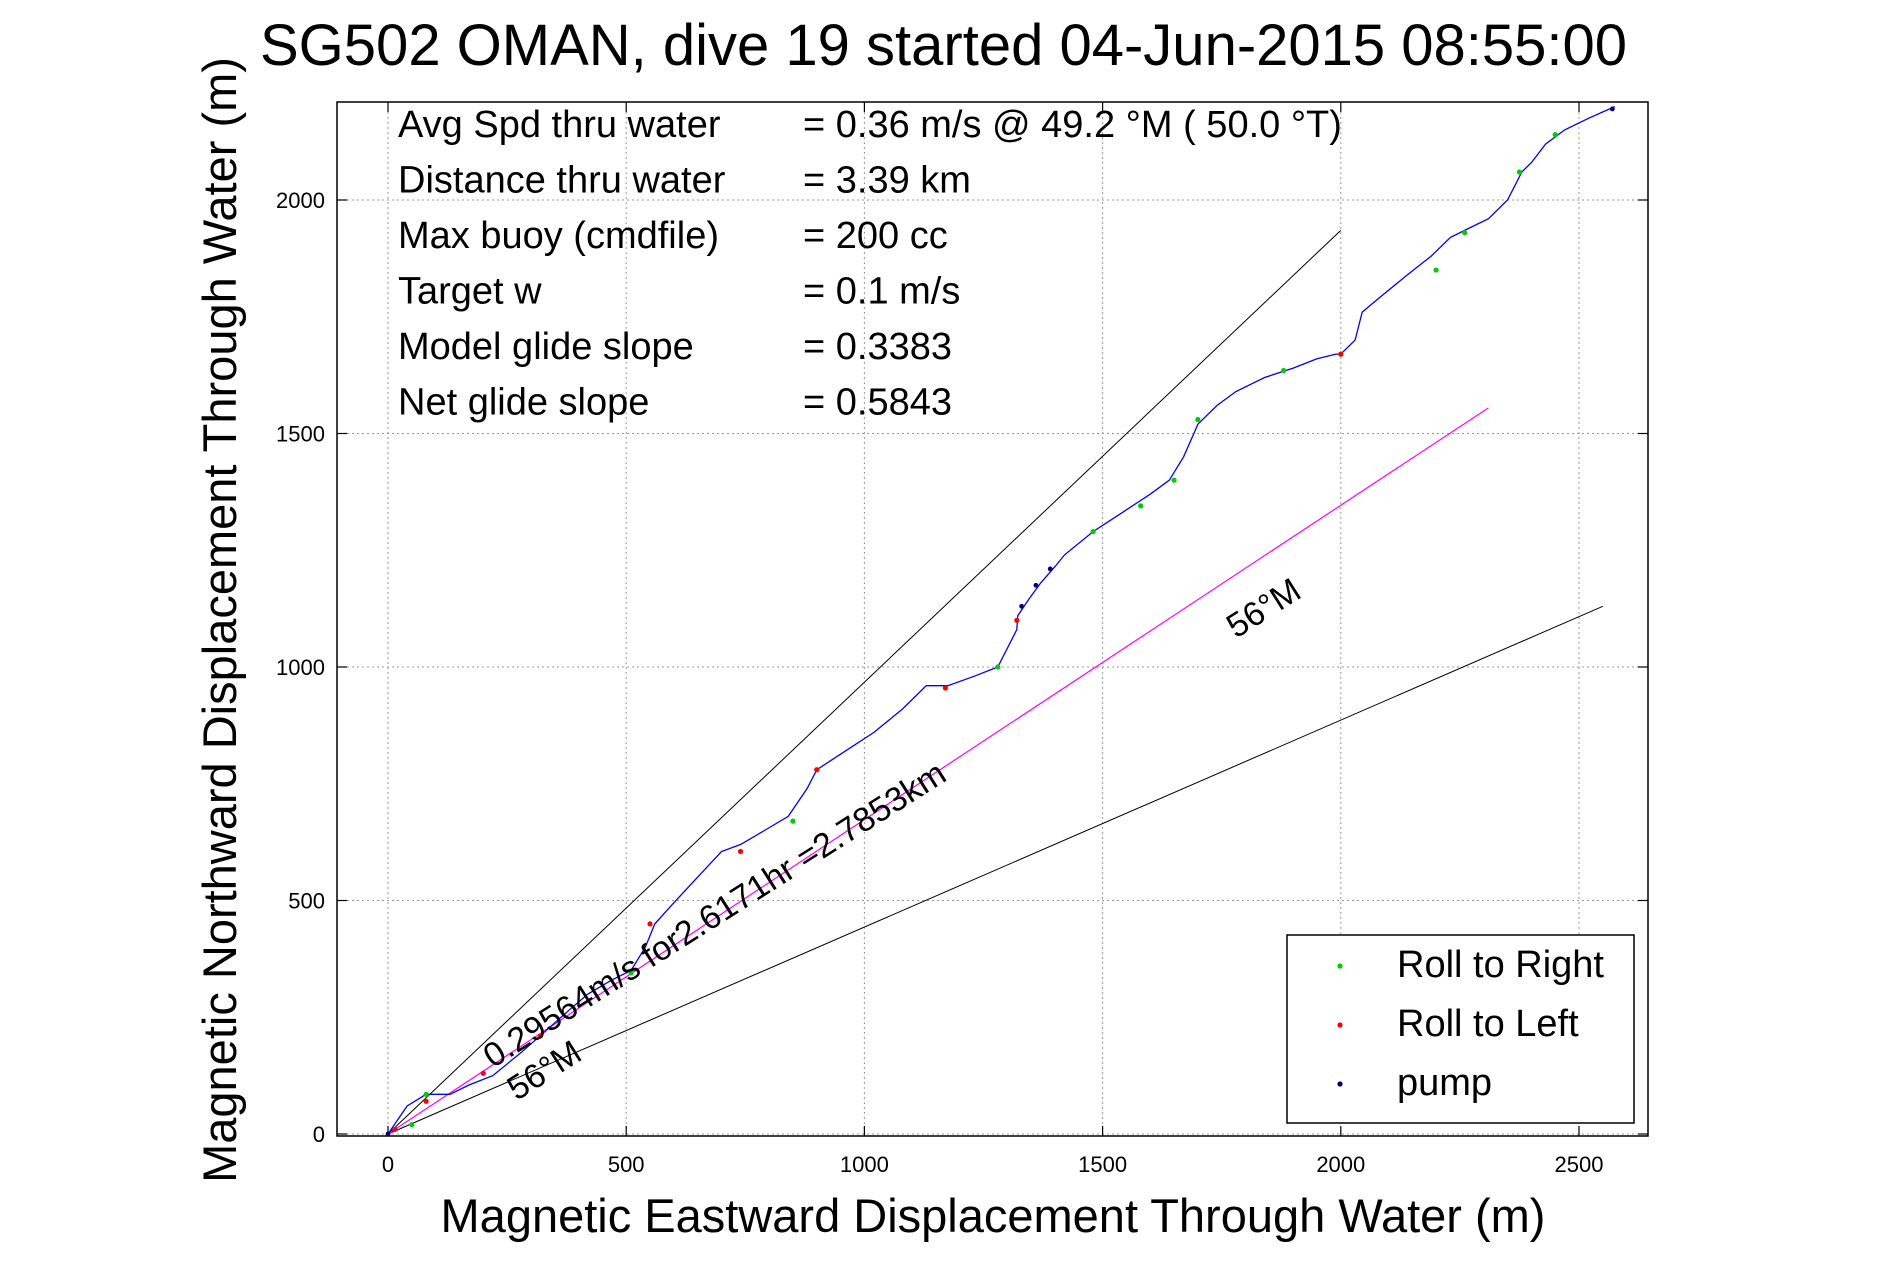 The image size is (1891, 1262). Describe the element at coordinates (875, 236) in the screenshot. I see `info-value: = 200 cc` at that location.